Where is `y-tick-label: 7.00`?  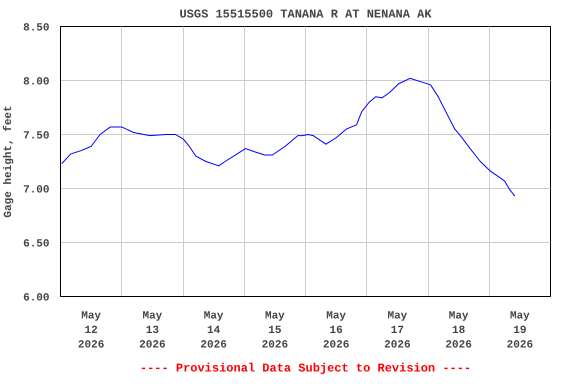 y-tick-label: 7.00 is located at coordinates (36, 190).